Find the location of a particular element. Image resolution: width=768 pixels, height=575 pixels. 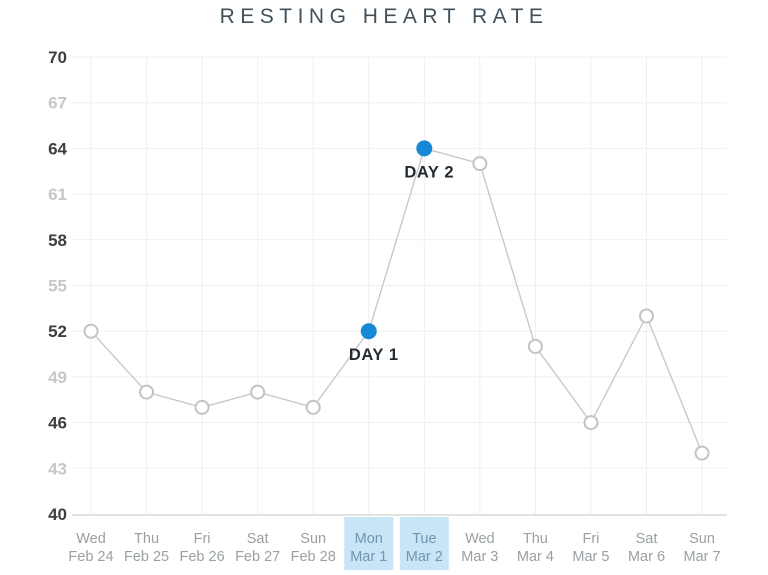

x-label-sun-mar-7: Sun Mar 7 is located at coordinates (702, 548).